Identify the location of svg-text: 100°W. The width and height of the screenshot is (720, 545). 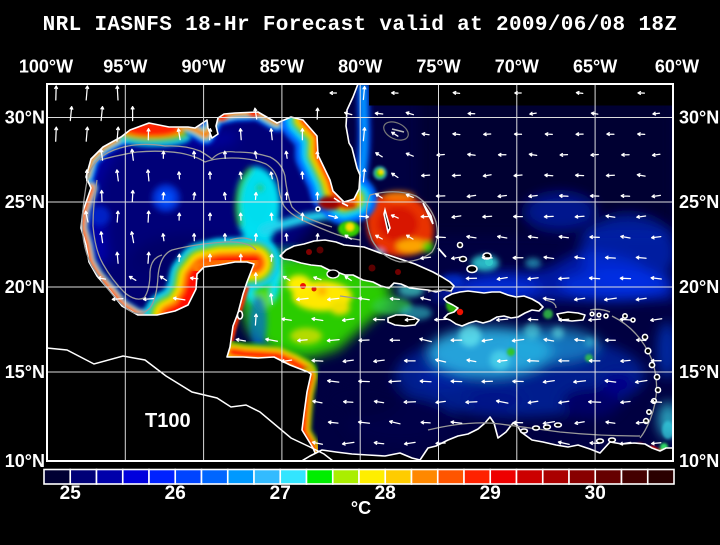
(46, 67).